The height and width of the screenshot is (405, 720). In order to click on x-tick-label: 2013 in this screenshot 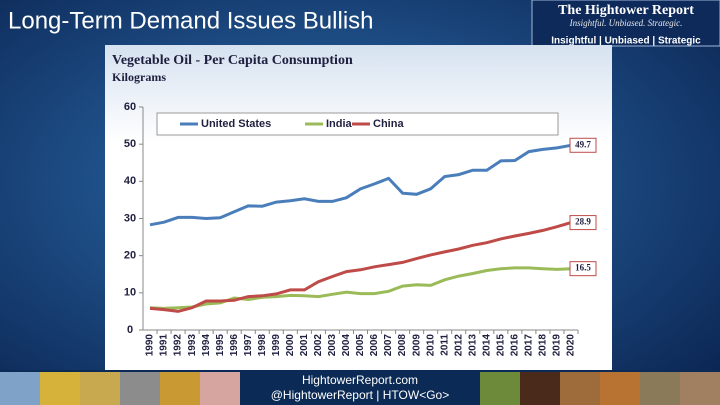, I will do `click(472, 345)`.